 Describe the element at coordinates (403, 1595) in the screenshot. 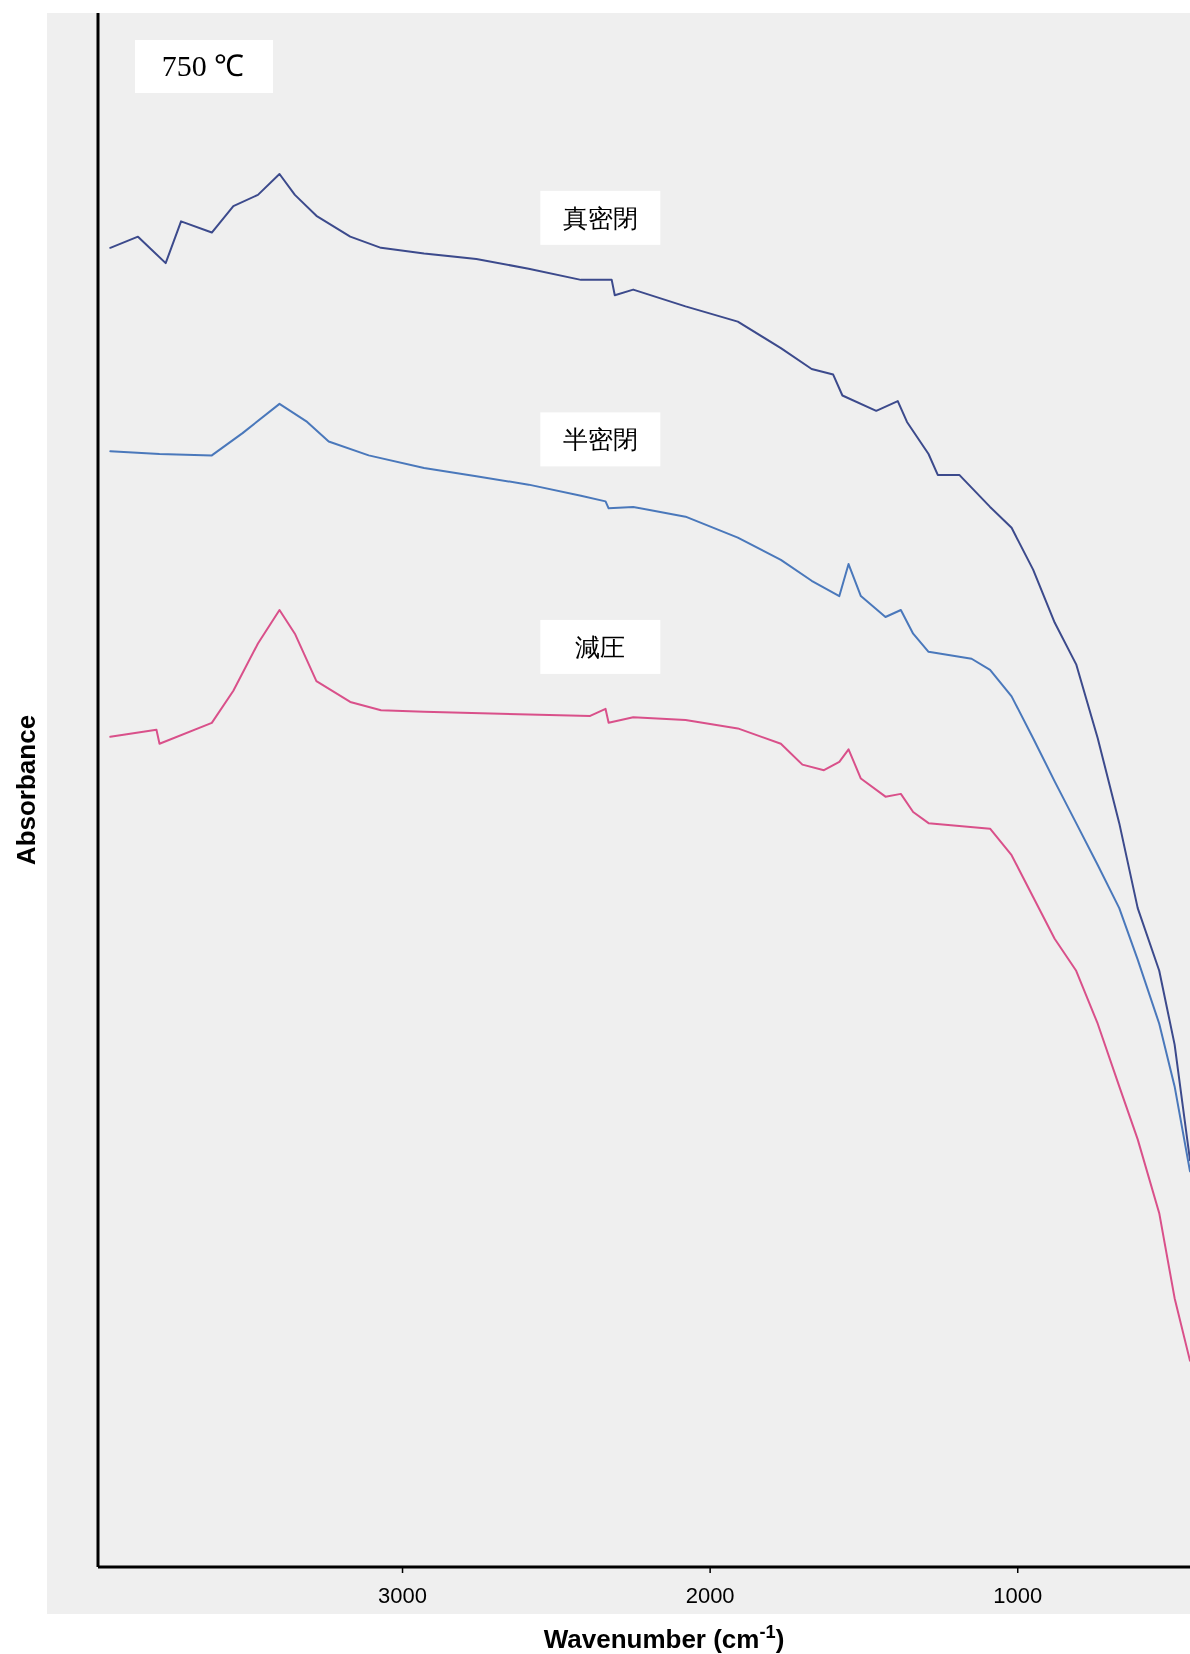

I see `x-tick-label: 3000` at that location.